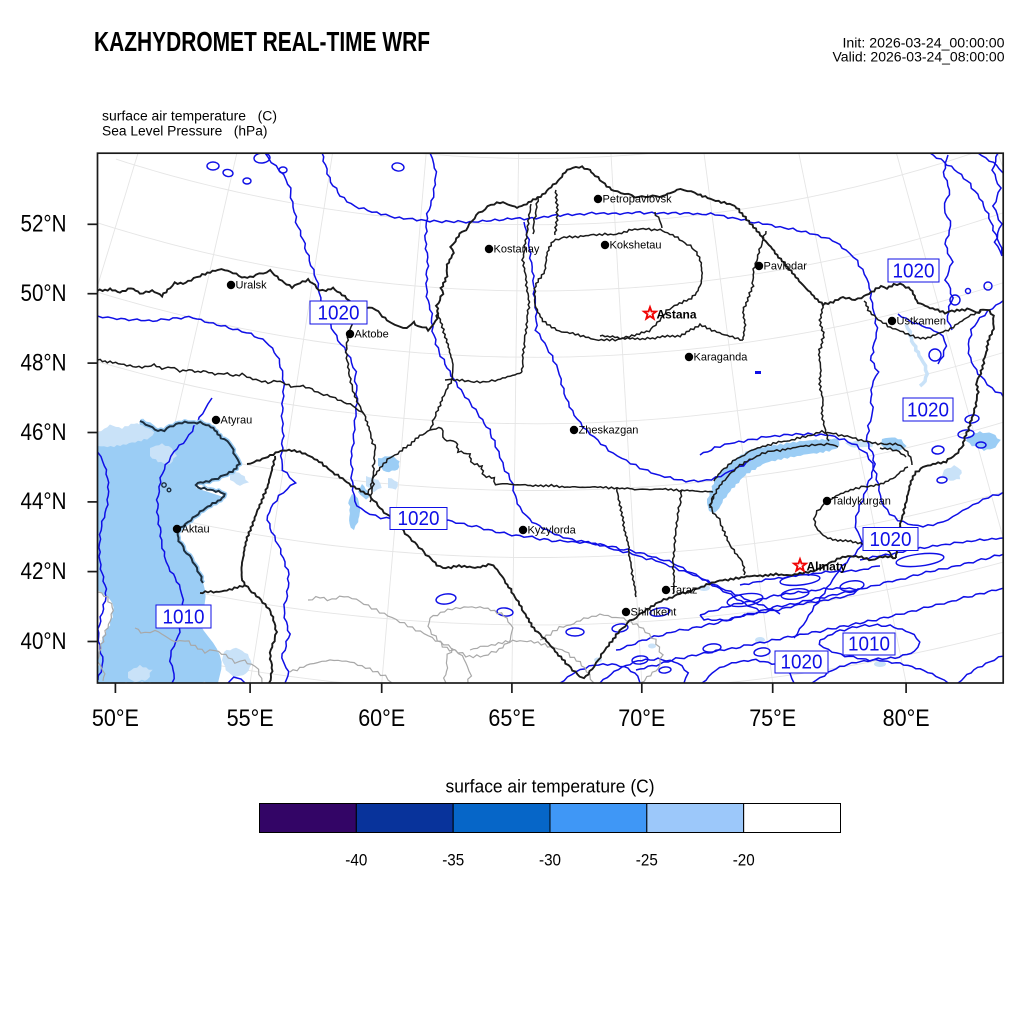 This screenshot has width=1024, height=1024. Describe the element at coordinates (684, 591) in the screenshot. I see `svg-text: Taraz` at that location.